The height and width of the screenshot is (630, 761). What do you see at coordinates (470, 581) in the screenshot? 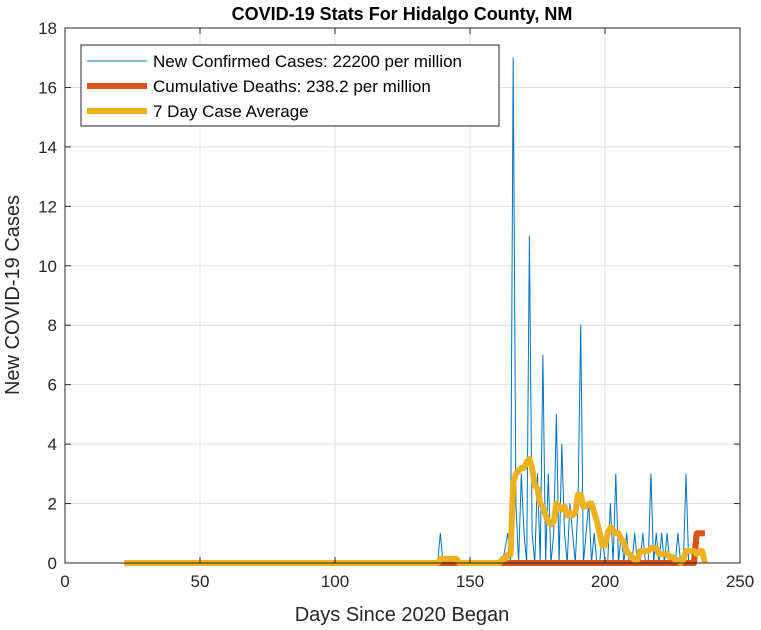
I see `x-tick-label: 150` at bounding box center [470, 581].